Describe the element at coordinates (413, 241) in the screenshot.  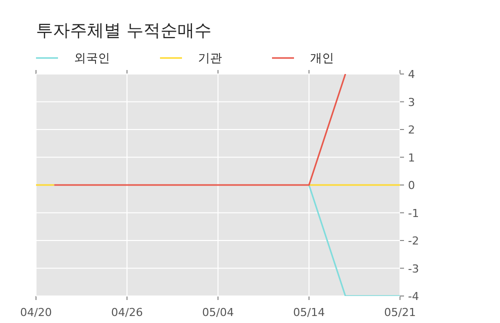
I see `y-tick-label: -2` at that location.